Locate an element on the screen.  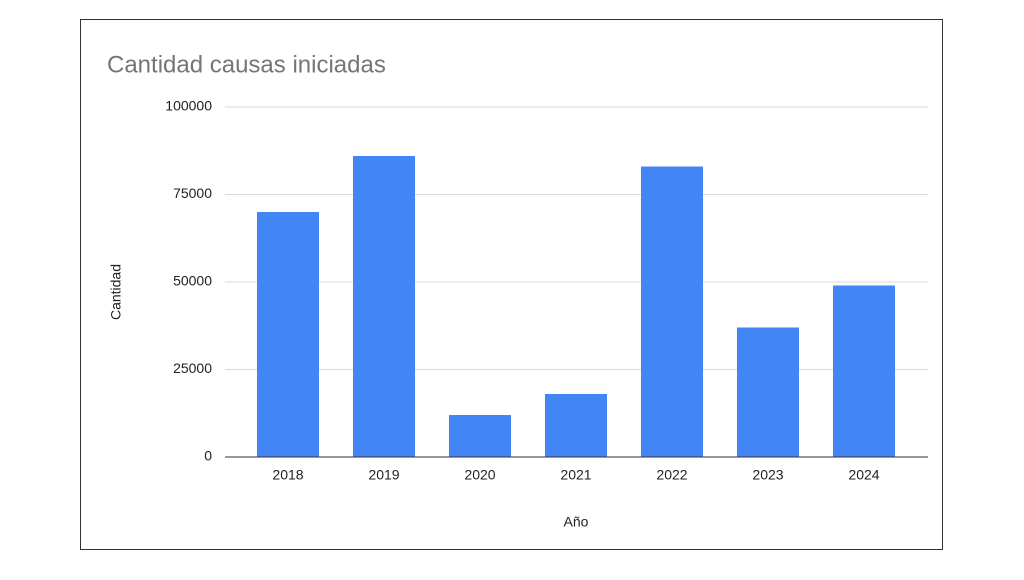
x-axis-label: Año is located at coordinates (576, 522).